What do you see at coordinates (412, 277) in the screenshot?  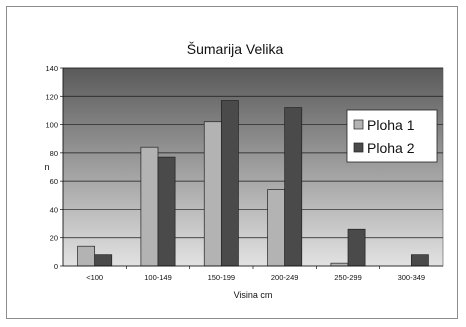 I see `x-tick-label: 300-349` at bounding box center [412, 277].